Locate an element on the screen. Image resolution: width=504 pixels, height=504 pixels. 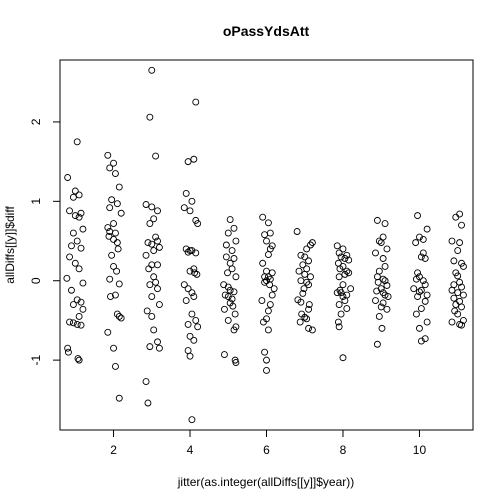
x-axis: 2 4 6 8 10 is located at coordinates (268, 443).